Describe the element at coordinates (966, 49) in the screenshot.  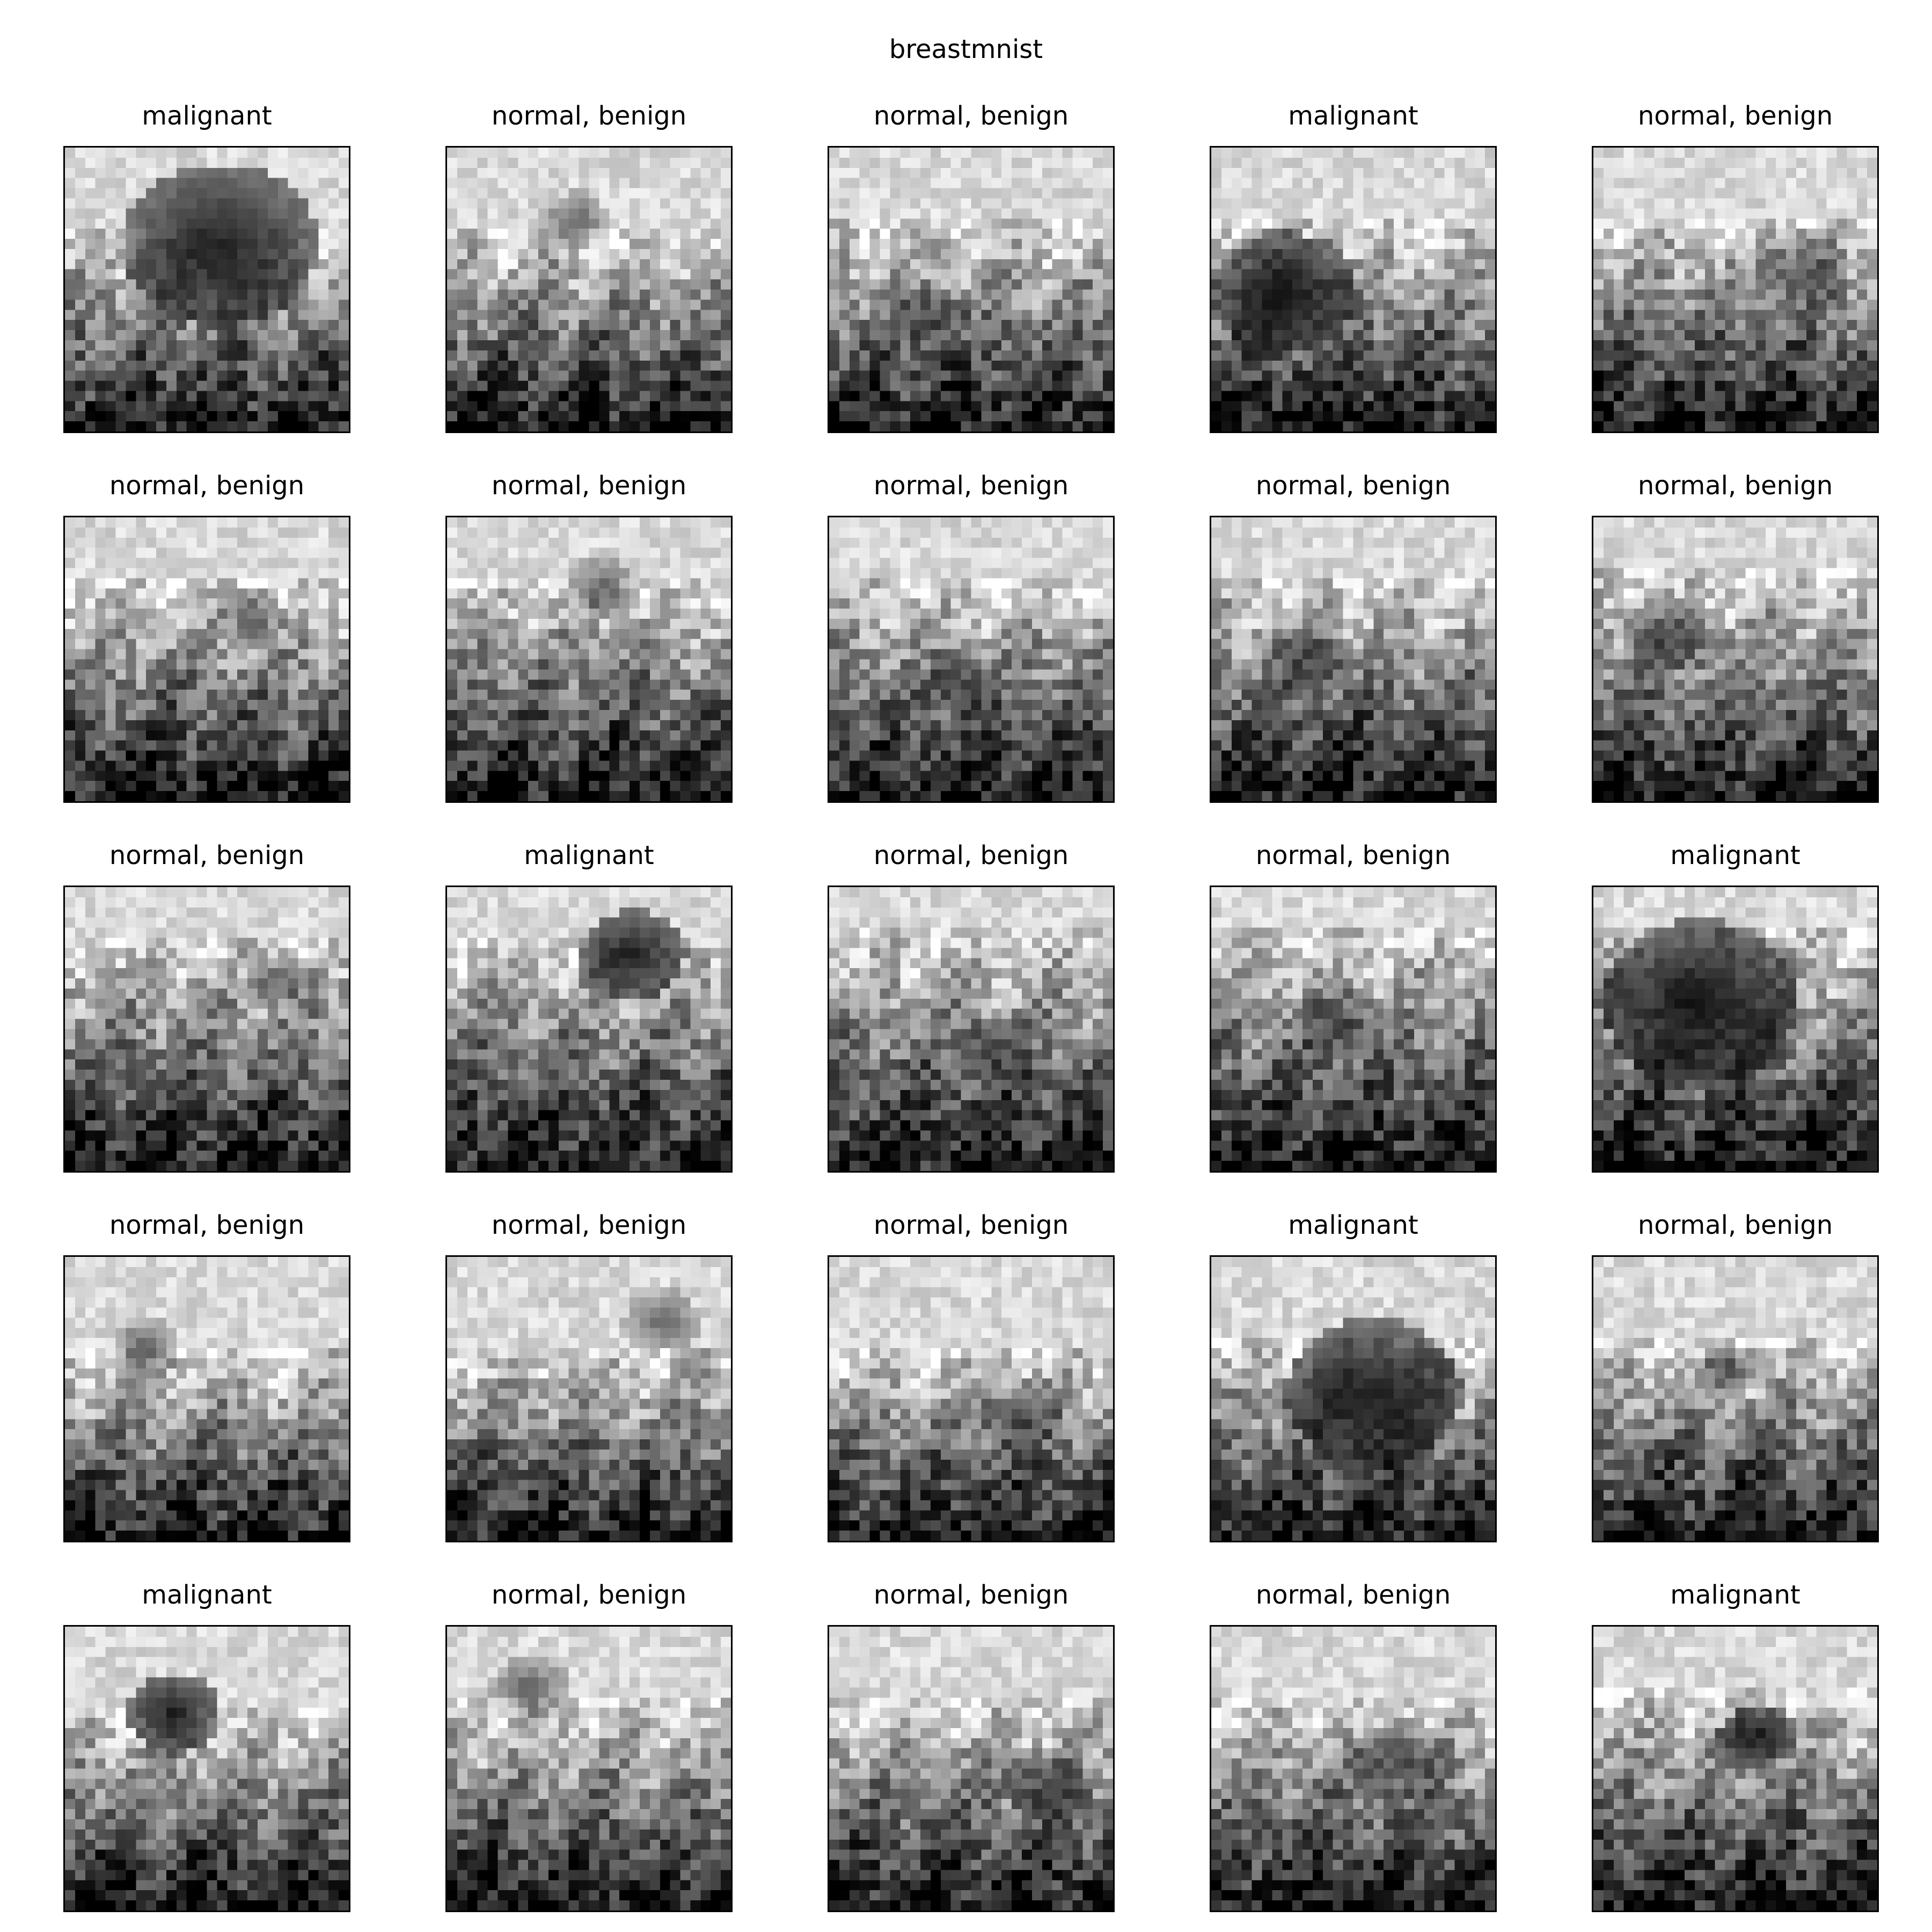
I see `figure-title: breastmnist` at that location.